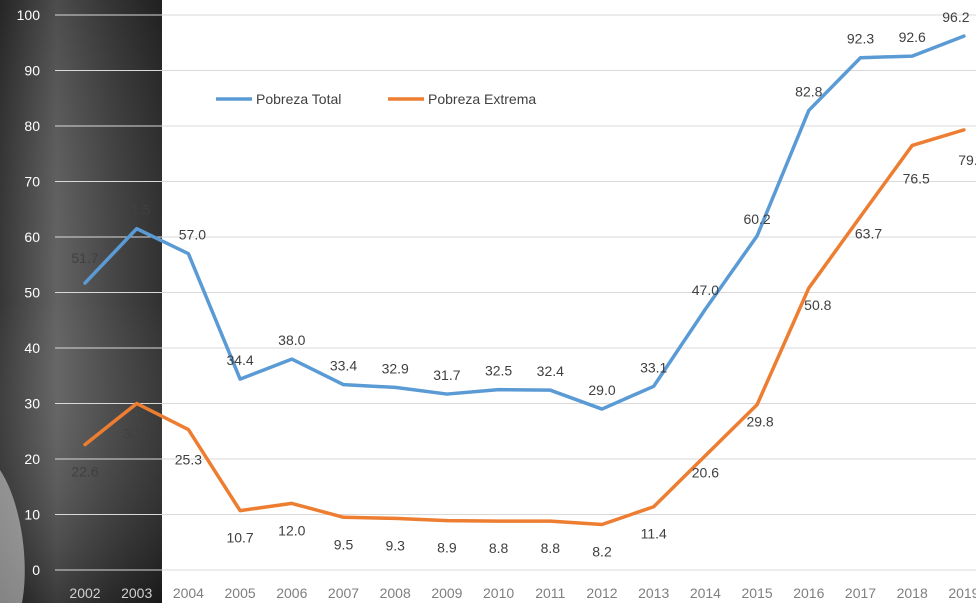 Image resolution: width=976 pixels, height=603 pixels. Describe the element at coordinates (860, 593) in the screenshot. I see `x-tick-label: 2017` at that location.